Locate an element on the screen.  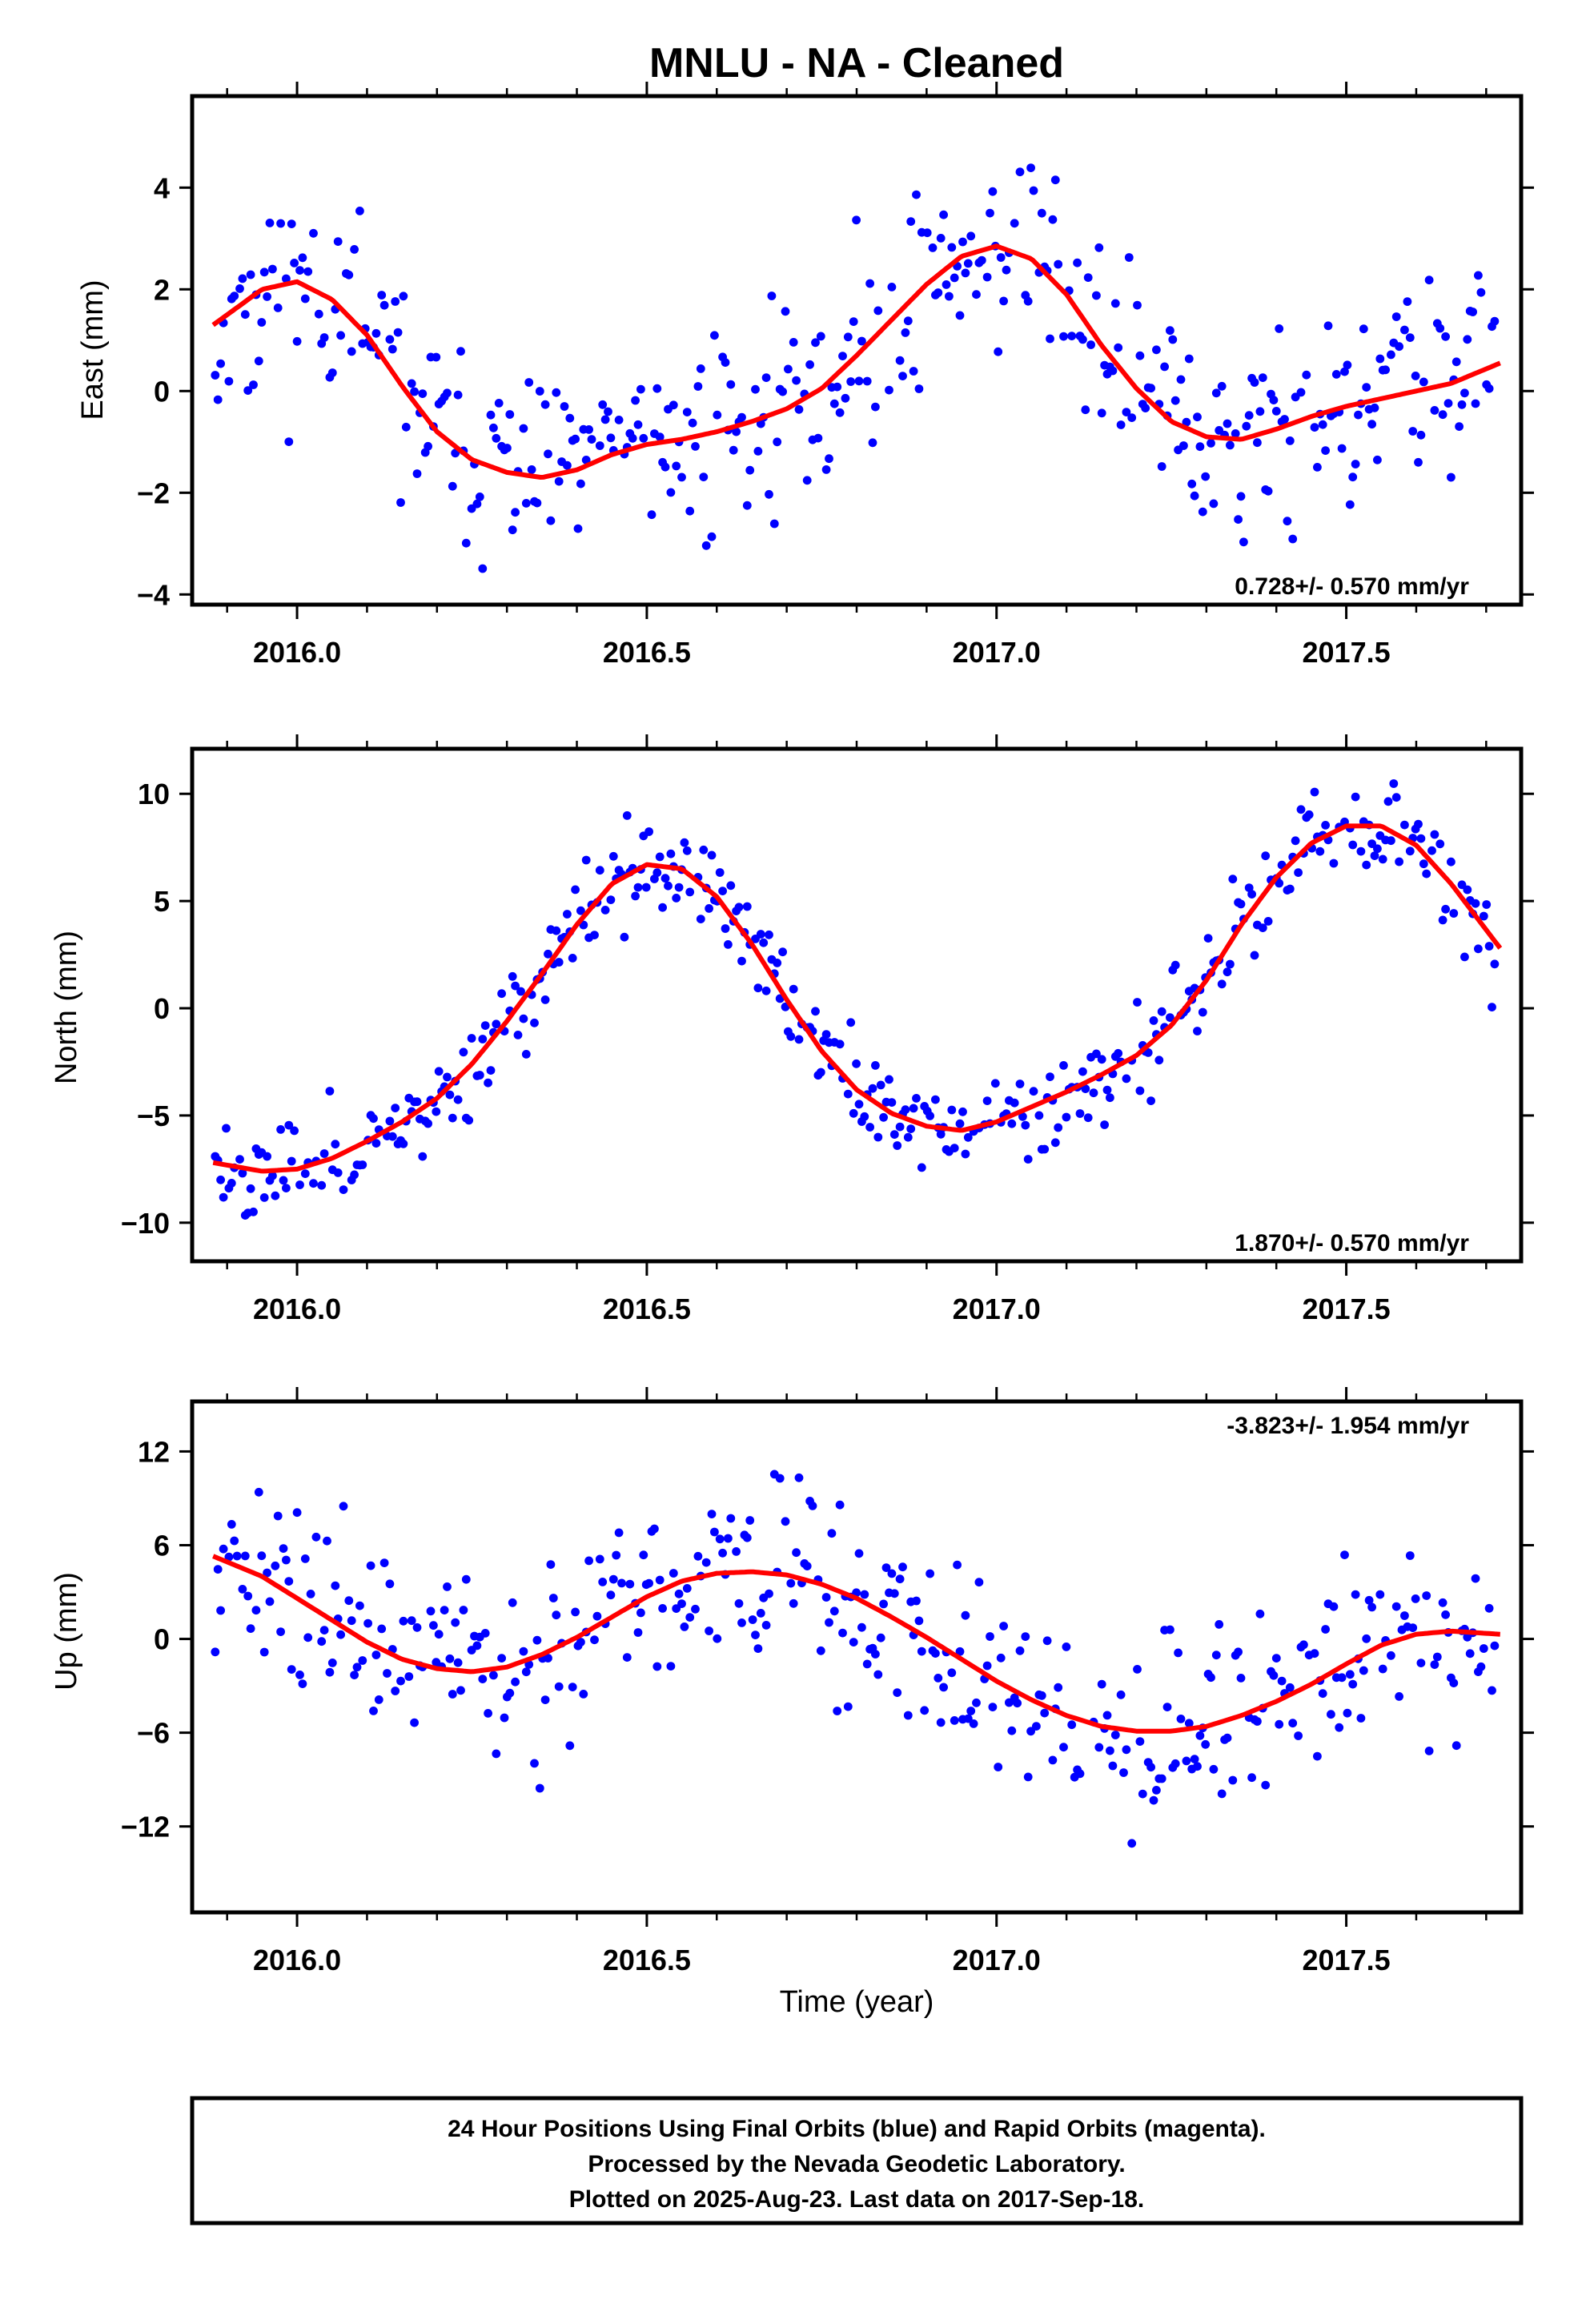
up-x-tick-label: 2016.5 is located at coordinates (647, 1960).